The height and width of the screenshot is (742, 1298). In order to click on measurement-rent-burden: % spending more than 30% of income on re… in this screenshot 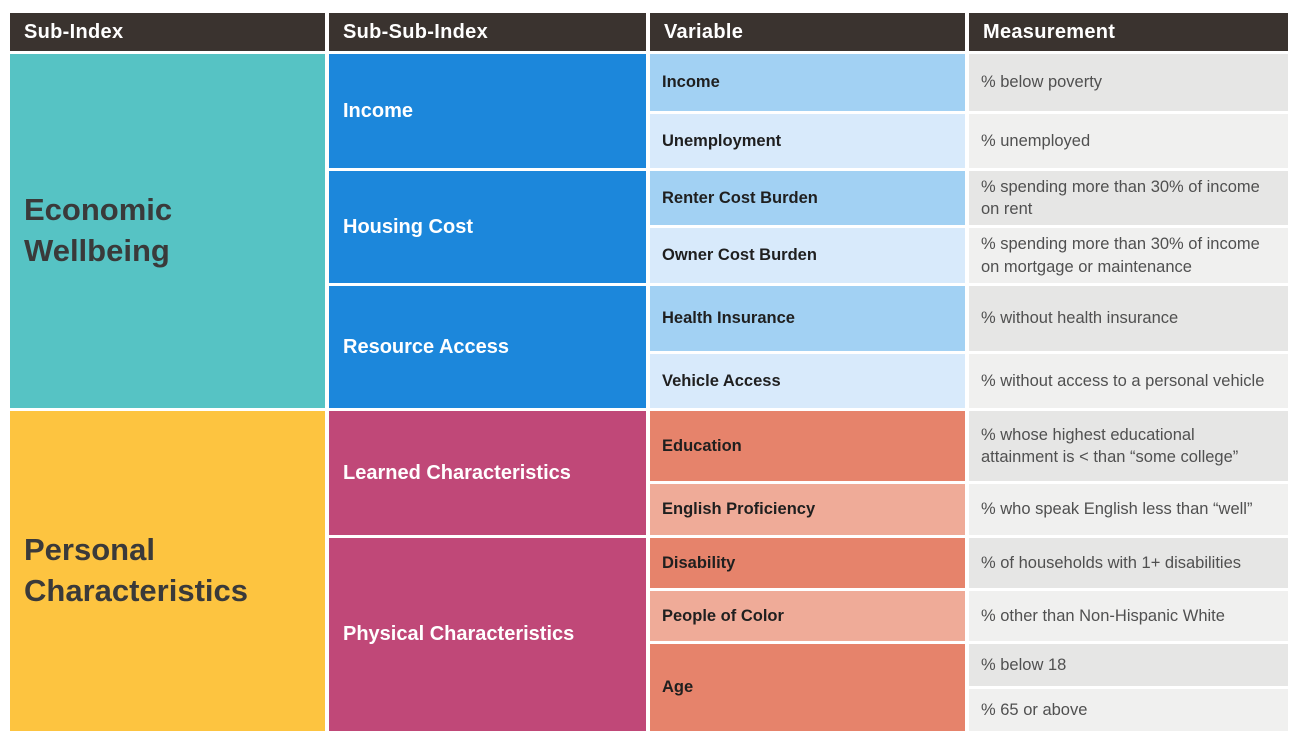, I will do `click(1128, 198)`.